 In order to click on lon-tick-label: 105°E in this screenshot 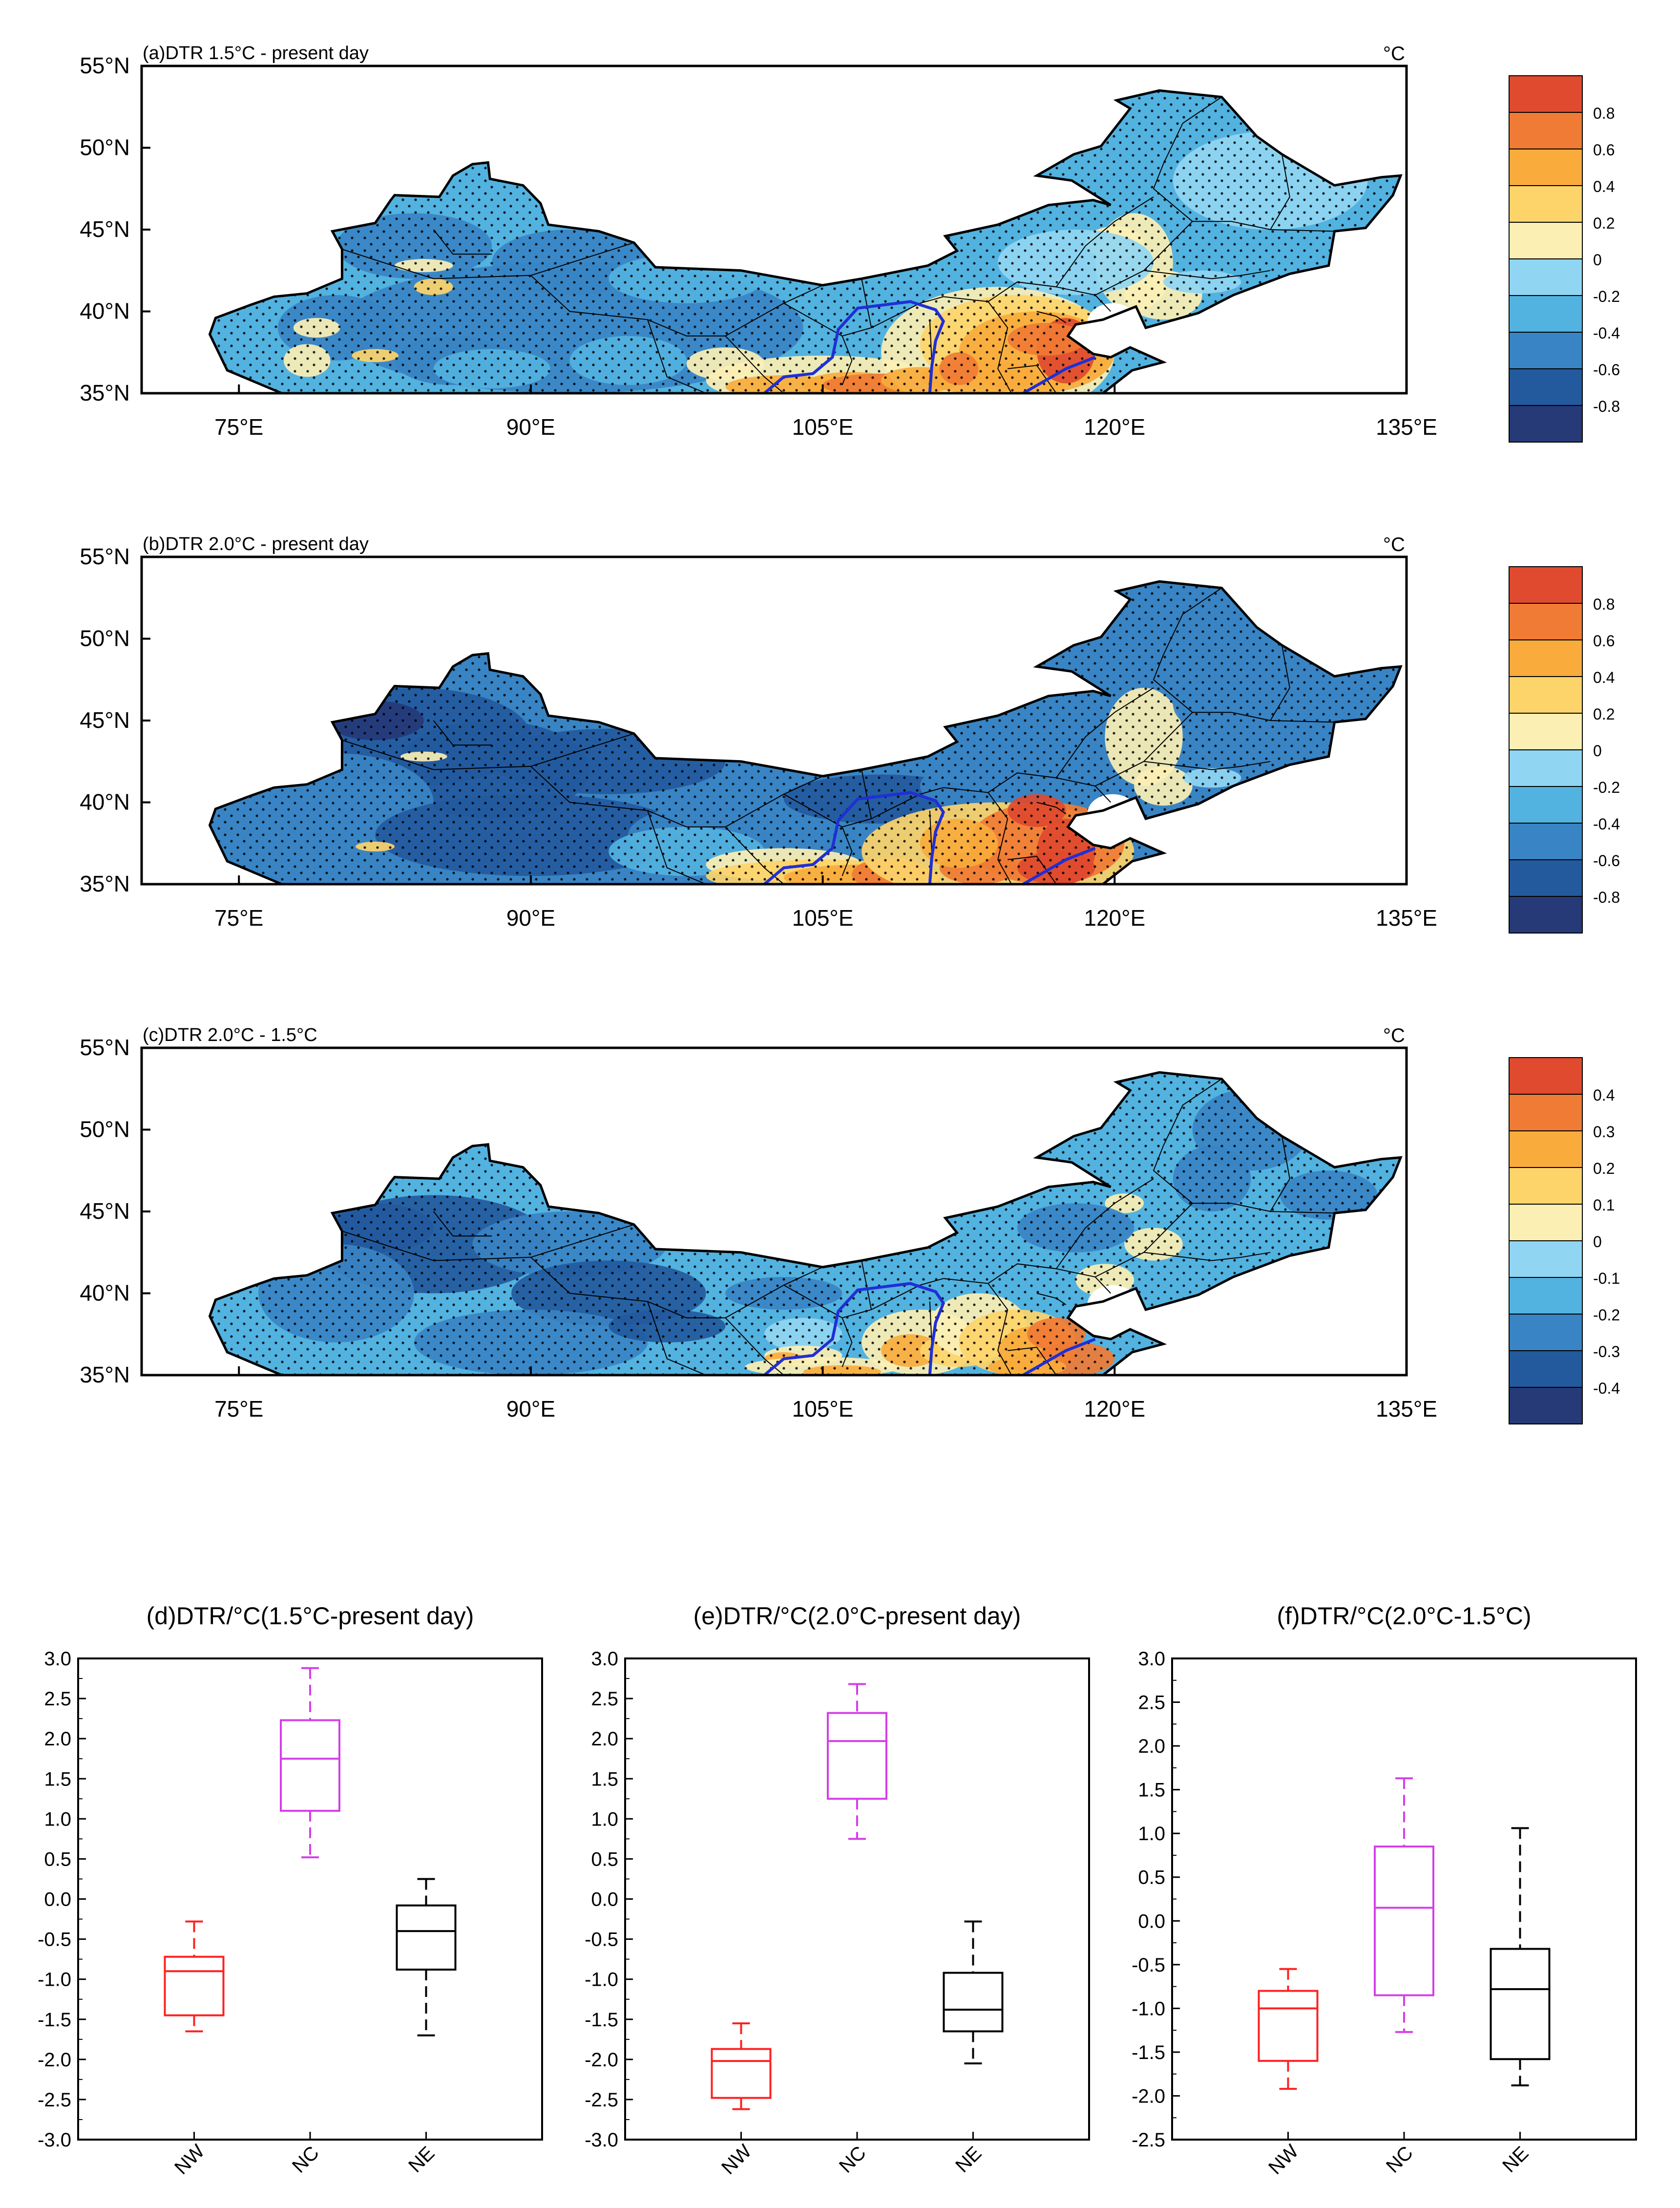, I will do `click(823, 918)`.